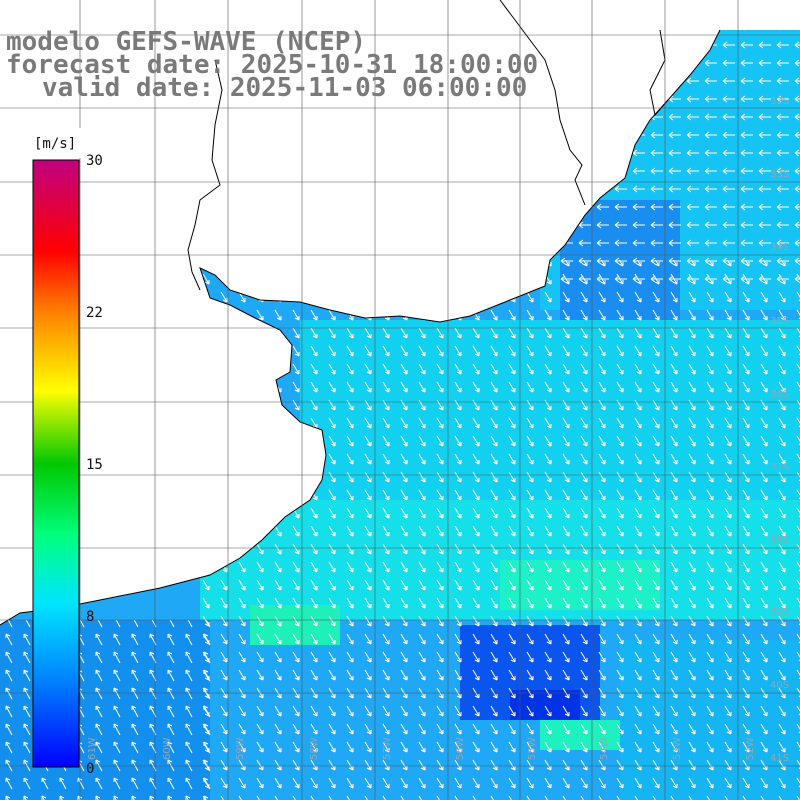  Describe the element at coordinates (284, 88) in the screenshot. I see `title-valid-date: valid date: 2025-11-03 06:00:00` at that location.